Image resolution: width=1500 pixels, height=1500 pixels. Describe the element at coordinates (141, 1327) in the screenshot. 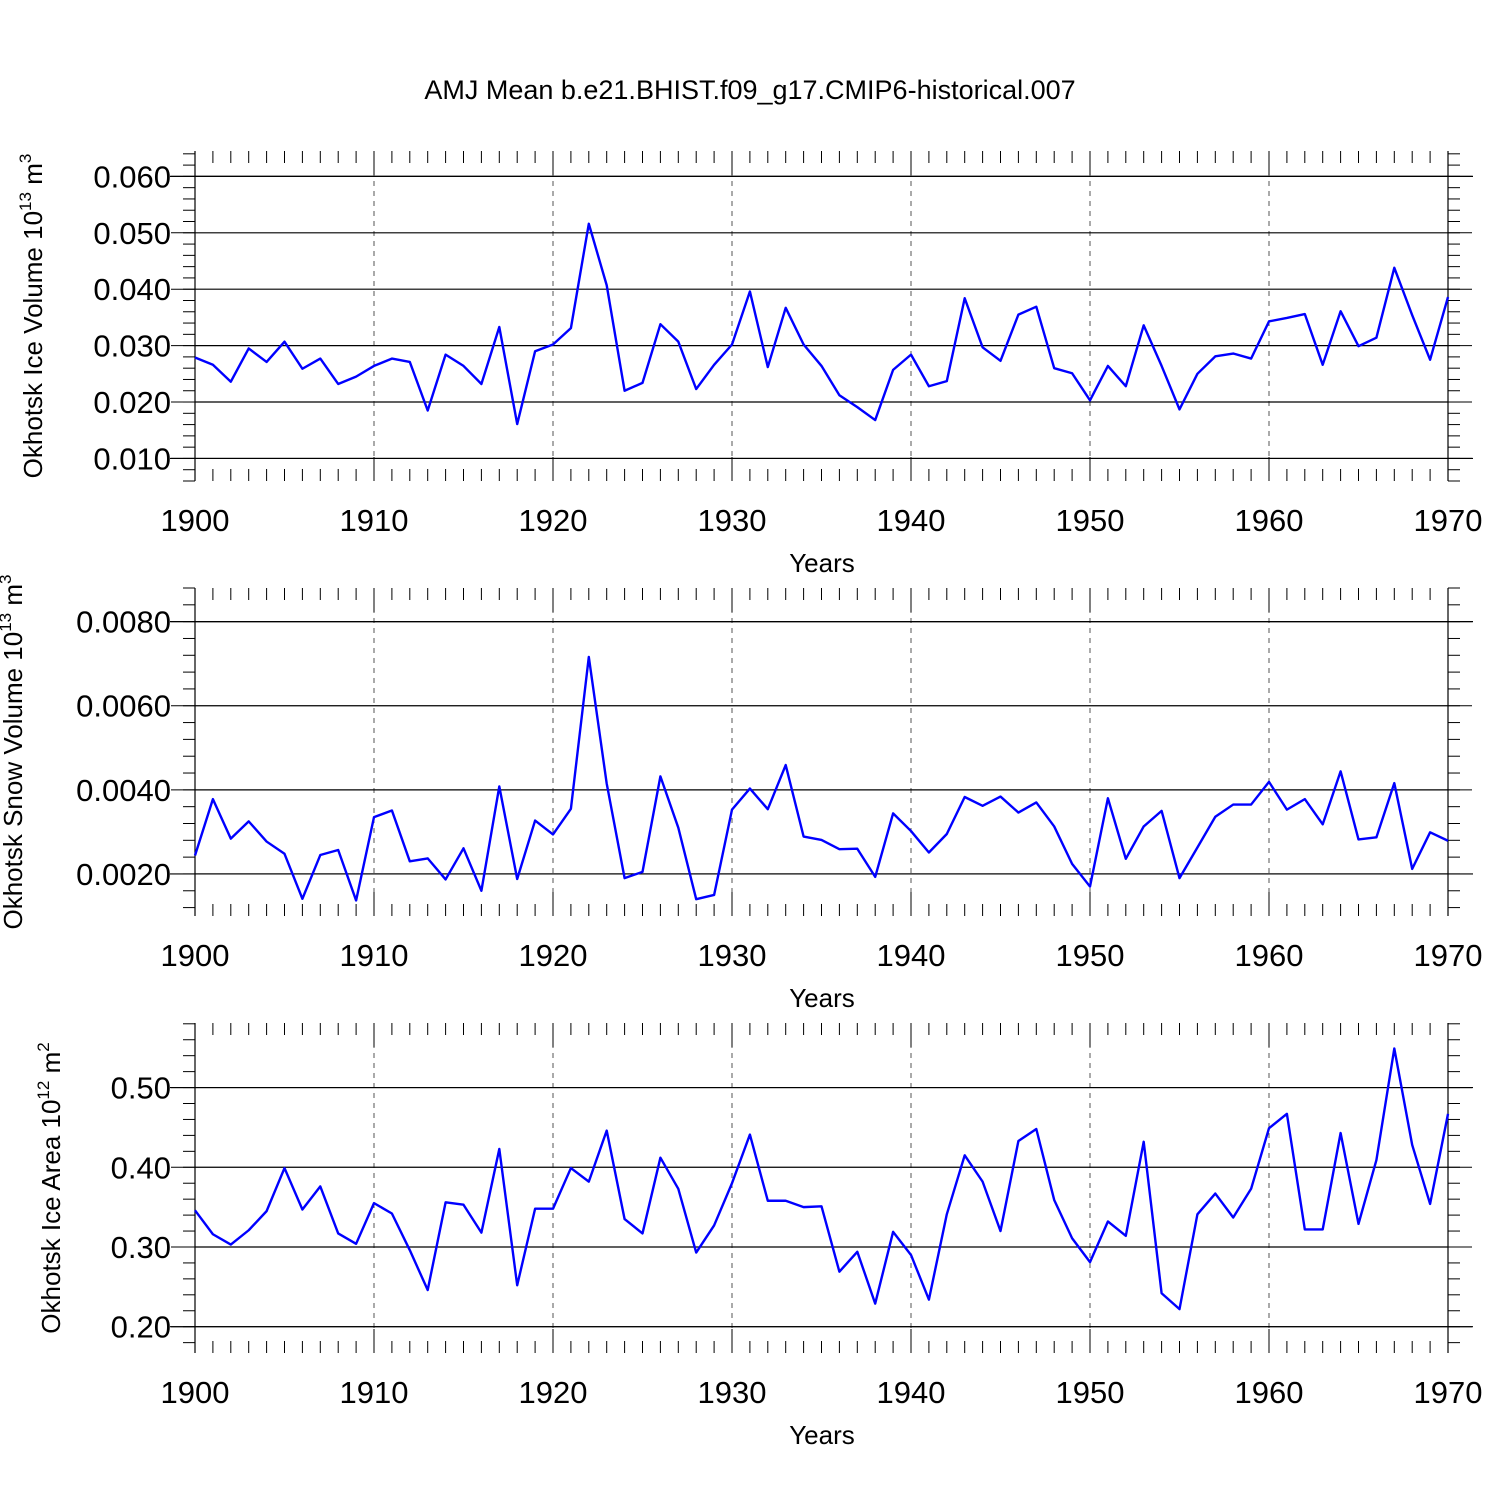

I see `y-tick-label: 0.20` at that location.